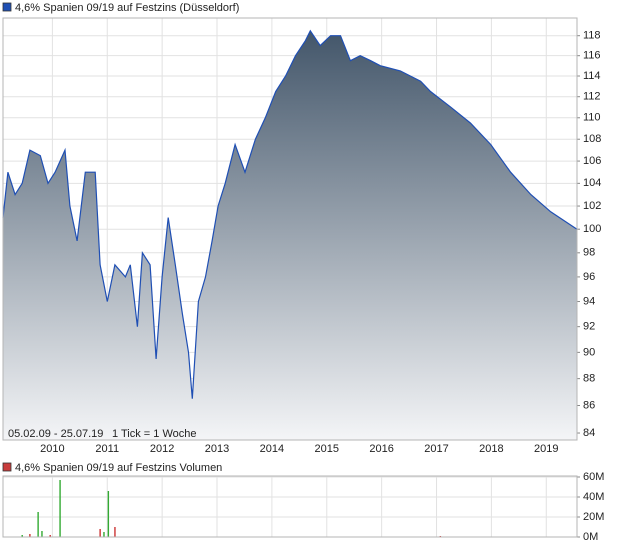 This screenshot has height=546, width=620. What do you see at coordinates (590, 537) in the screenshot?
I see `y-tick-label: 0M` at bounding box center [590, 537].